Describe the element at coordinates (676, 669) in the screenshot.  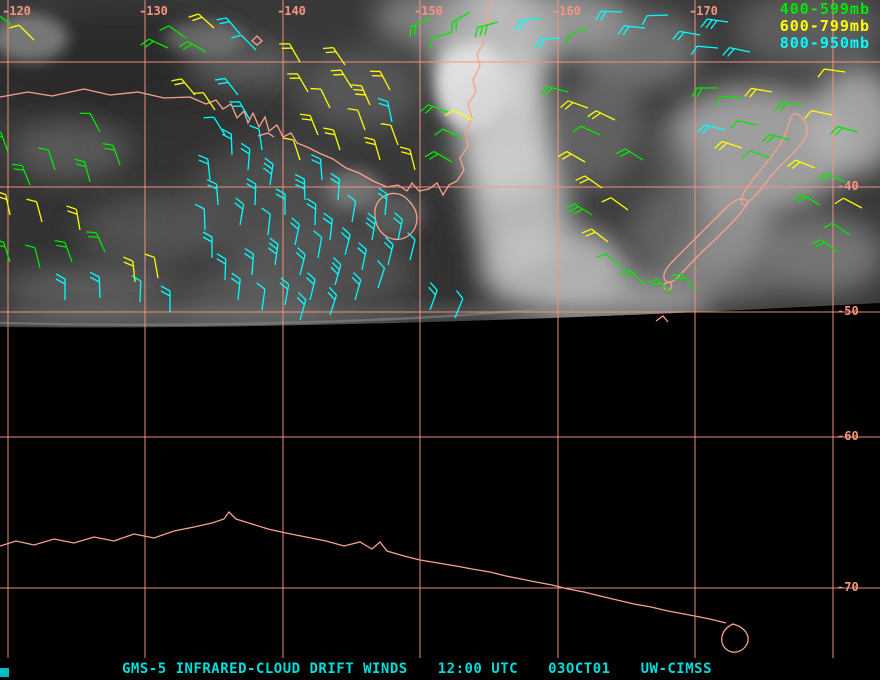
I see `caption-source: UW-CIMSS` at that location.